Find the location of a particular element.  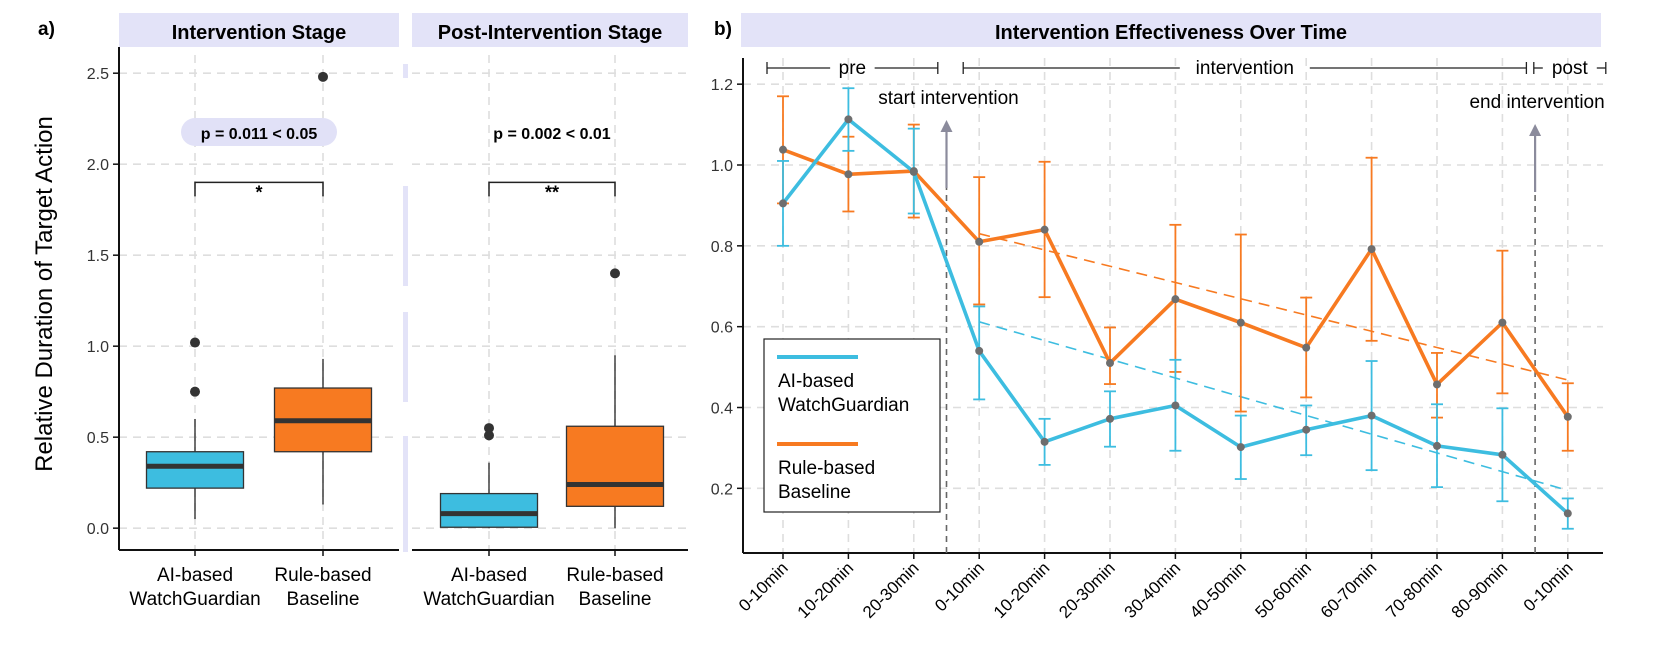

phase-label: intervention is located at coordinates (1245, 68).